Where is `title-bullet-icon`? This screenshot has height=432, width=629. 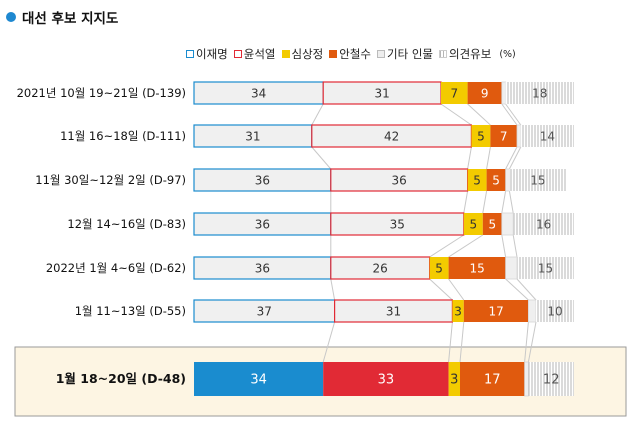 title-bullet-icon is located at coordinates (11, 17).